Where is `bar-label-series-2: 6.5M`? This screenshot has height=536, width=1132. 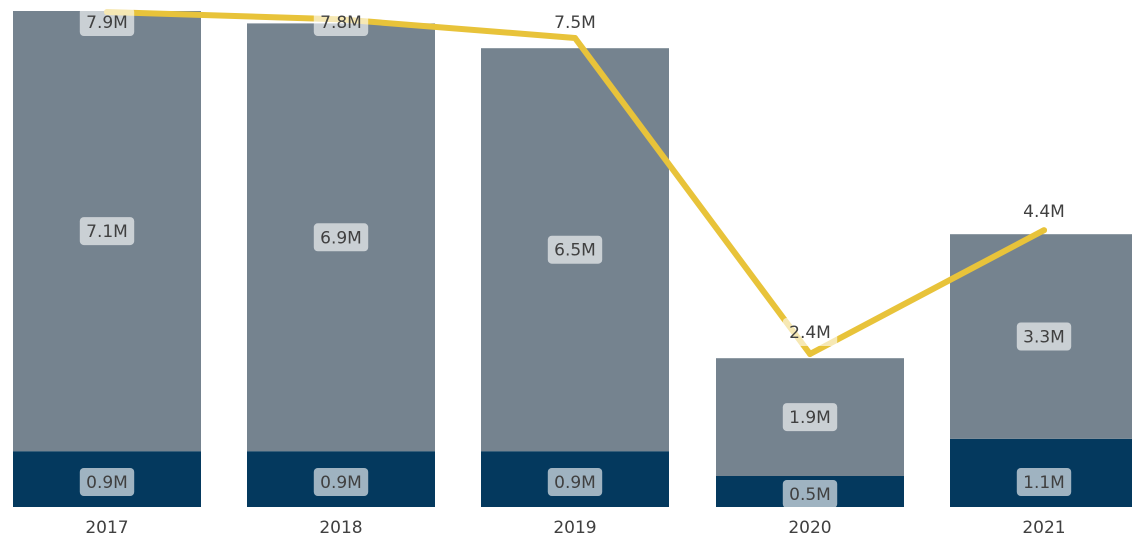
bar-label-series-2: 6.5M is located at coordinates (575, 249).